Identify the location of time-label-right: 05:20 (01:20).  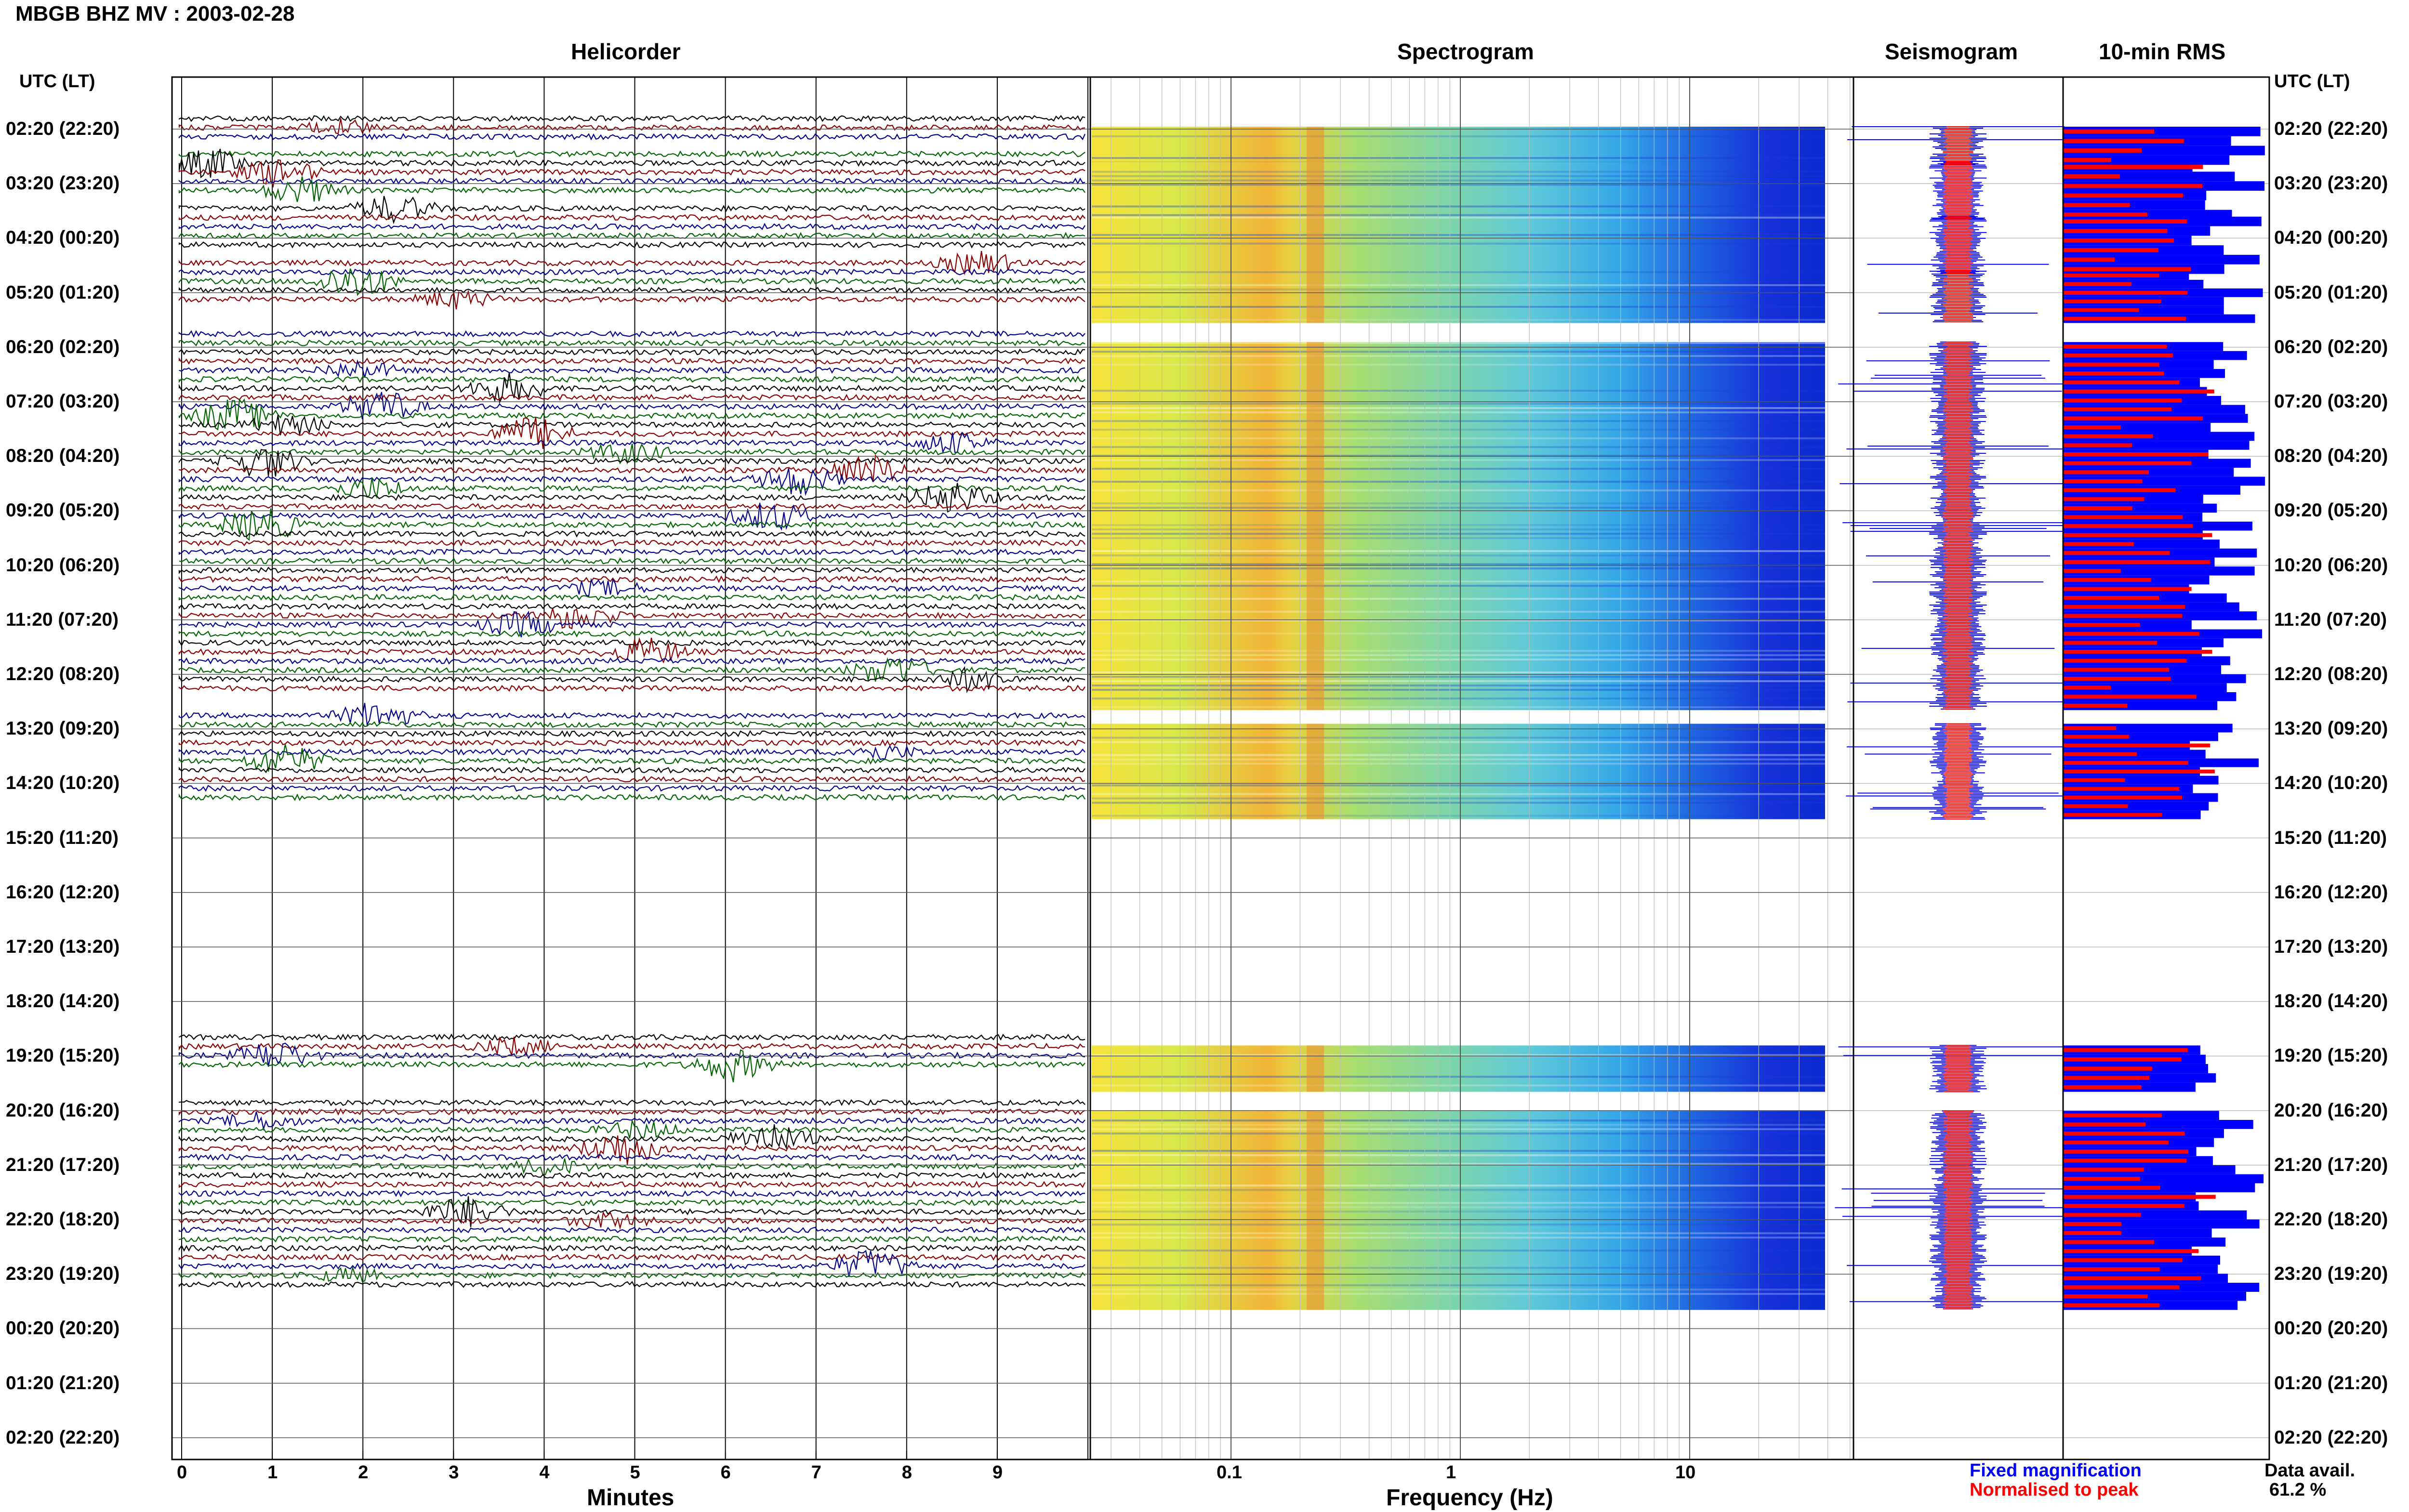
(2331, 292).